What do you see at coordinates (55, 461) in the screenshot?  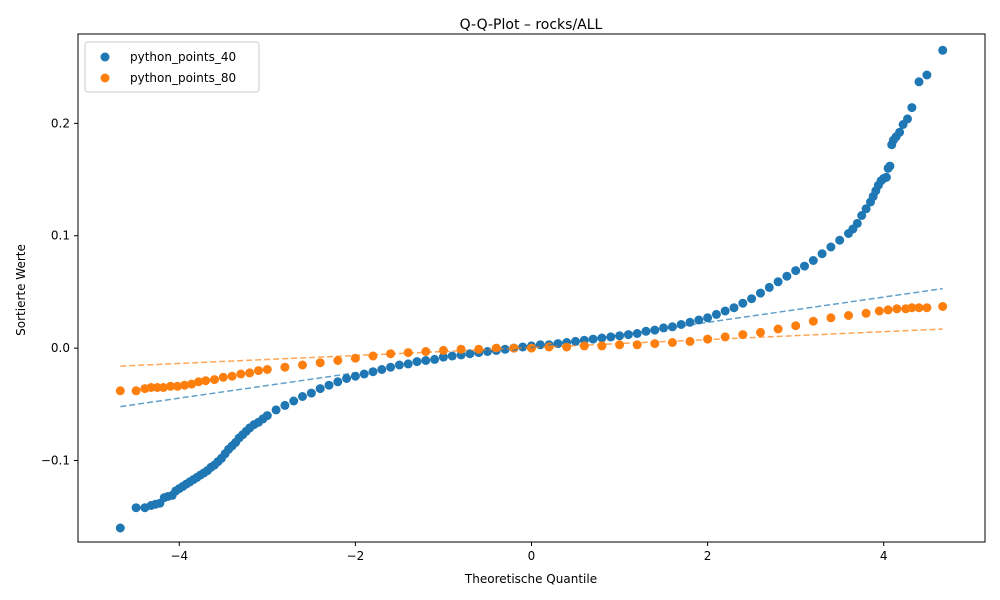 I see `y-tick-label: −0.1` at bounding box center [55, 461].